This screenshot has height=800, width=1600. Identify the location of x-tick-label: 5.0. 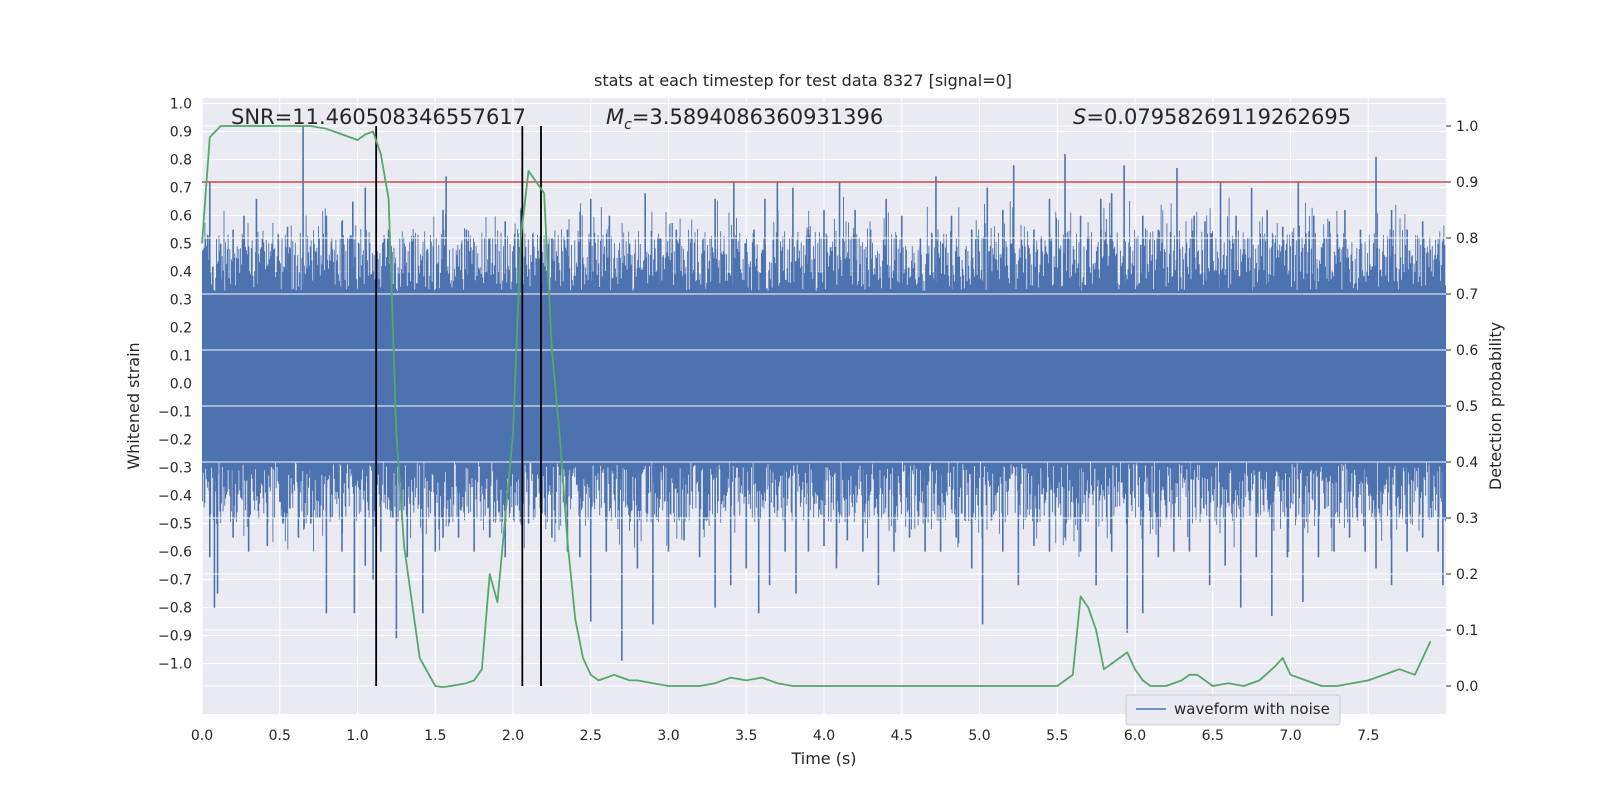
(979, 736).